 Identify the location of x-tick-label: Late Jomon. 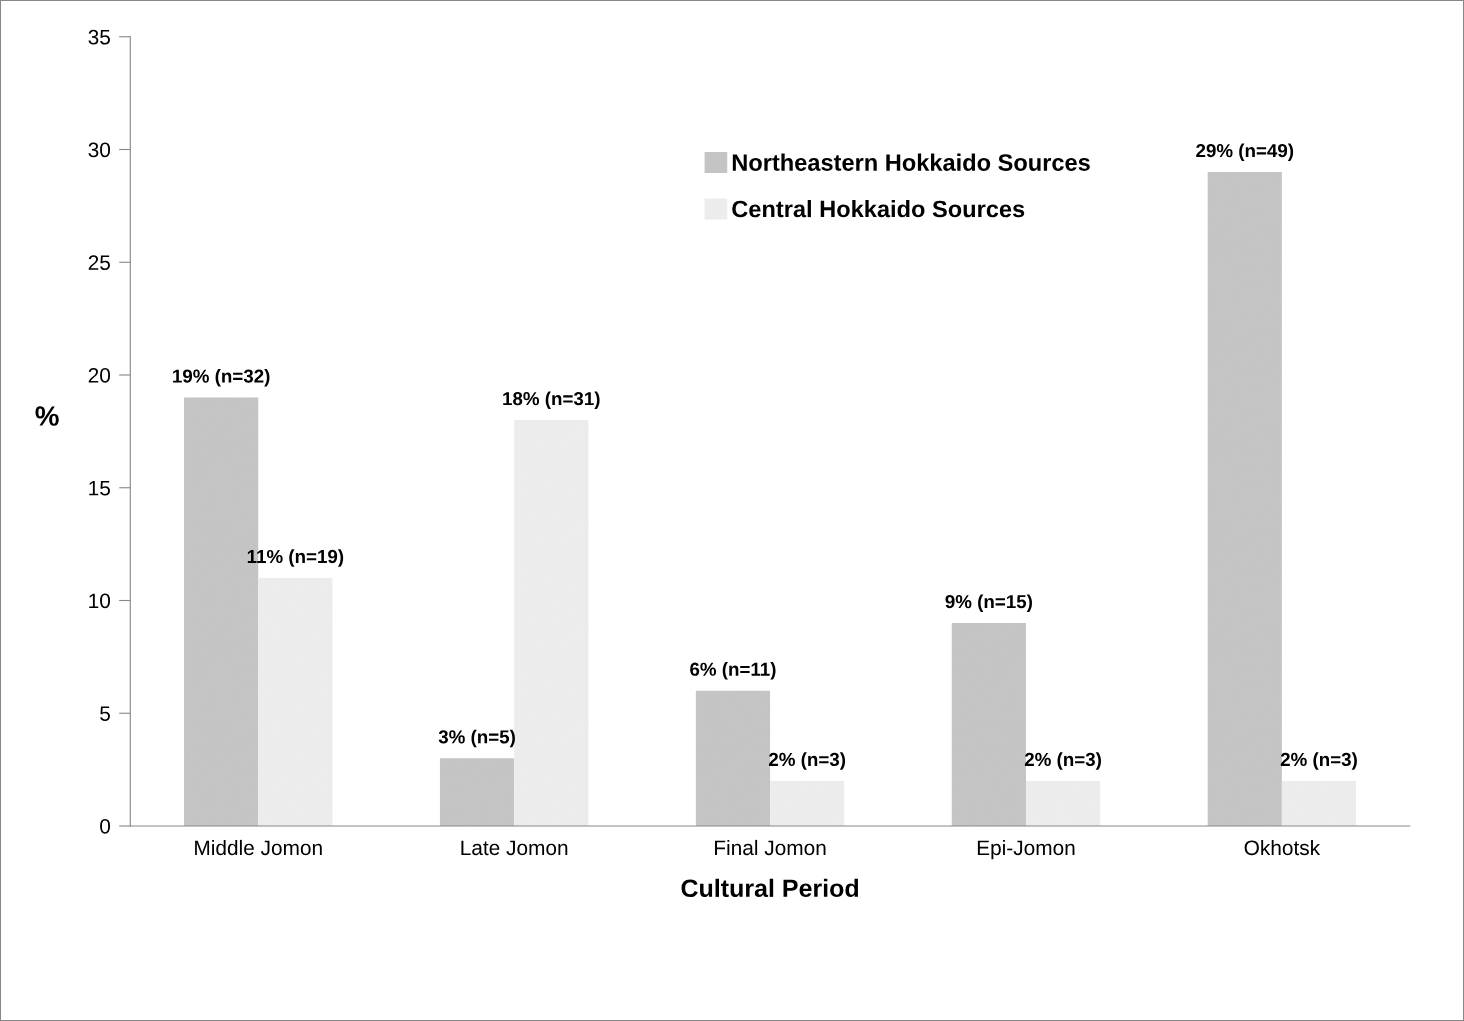
(514, 848).